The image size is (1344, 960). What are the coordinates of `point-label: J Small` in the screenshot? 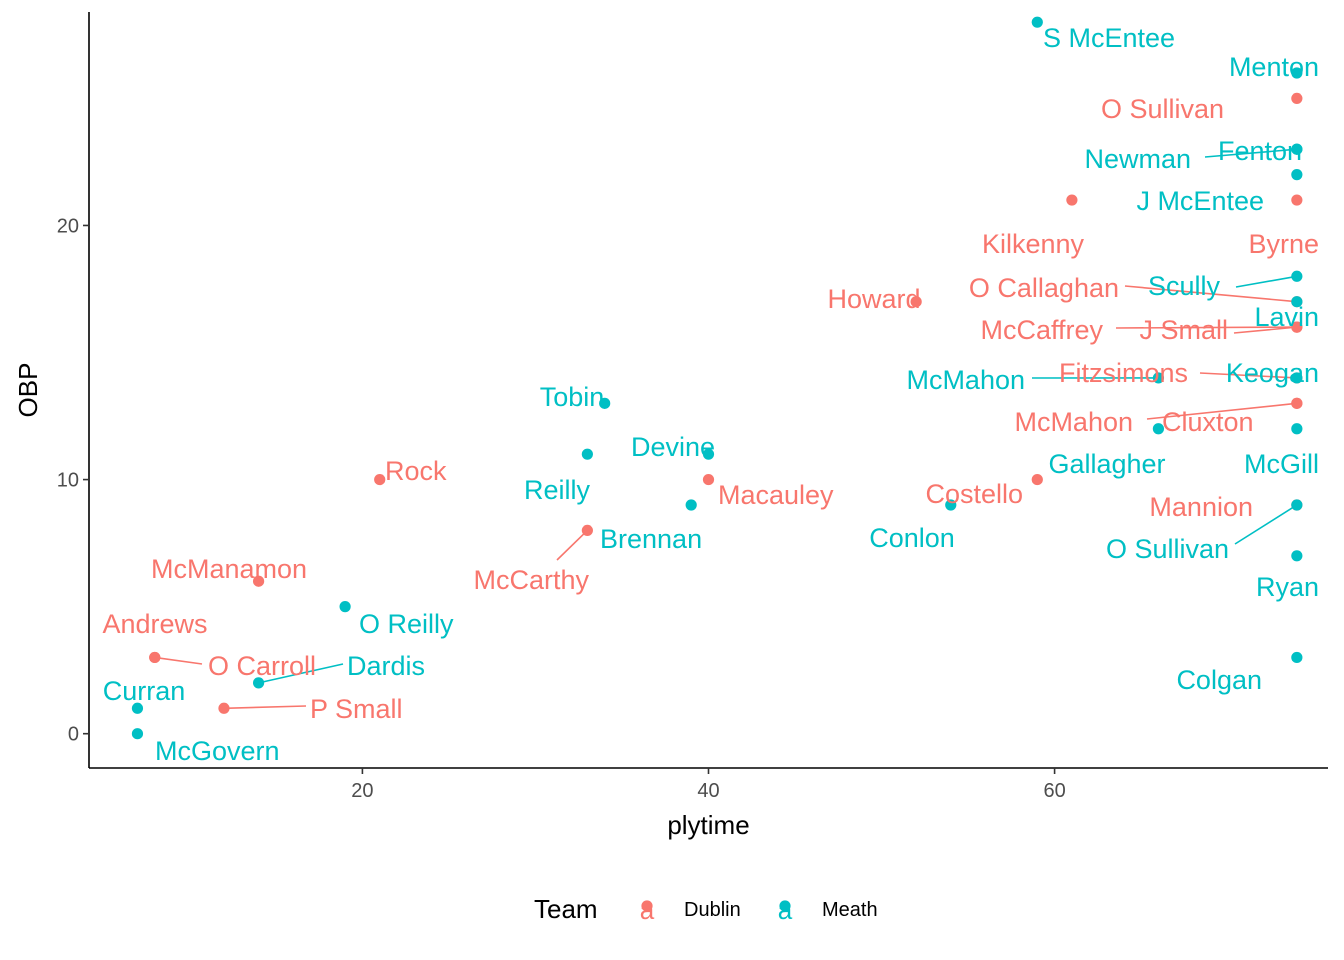 It's located at (1183, 330).